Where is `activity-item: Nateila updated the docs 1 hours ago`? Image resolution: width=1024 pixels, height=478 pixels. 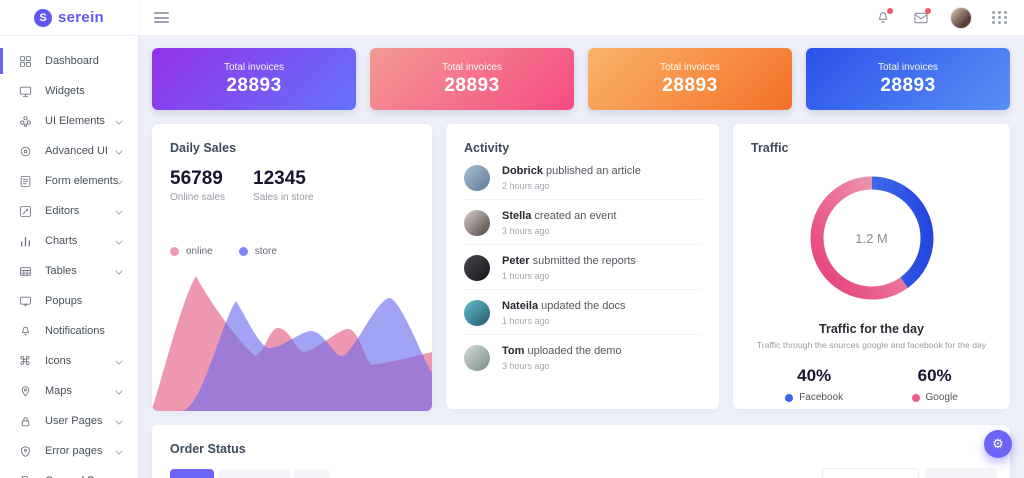 activity-item: Nateila updated the docs 1 hours ago is located at coordinates (582, 312).